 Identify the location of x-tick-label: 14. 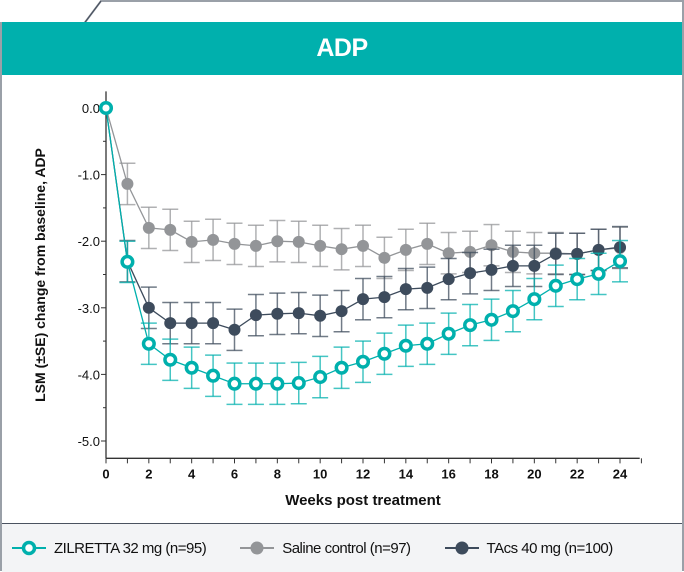
(406, 473).